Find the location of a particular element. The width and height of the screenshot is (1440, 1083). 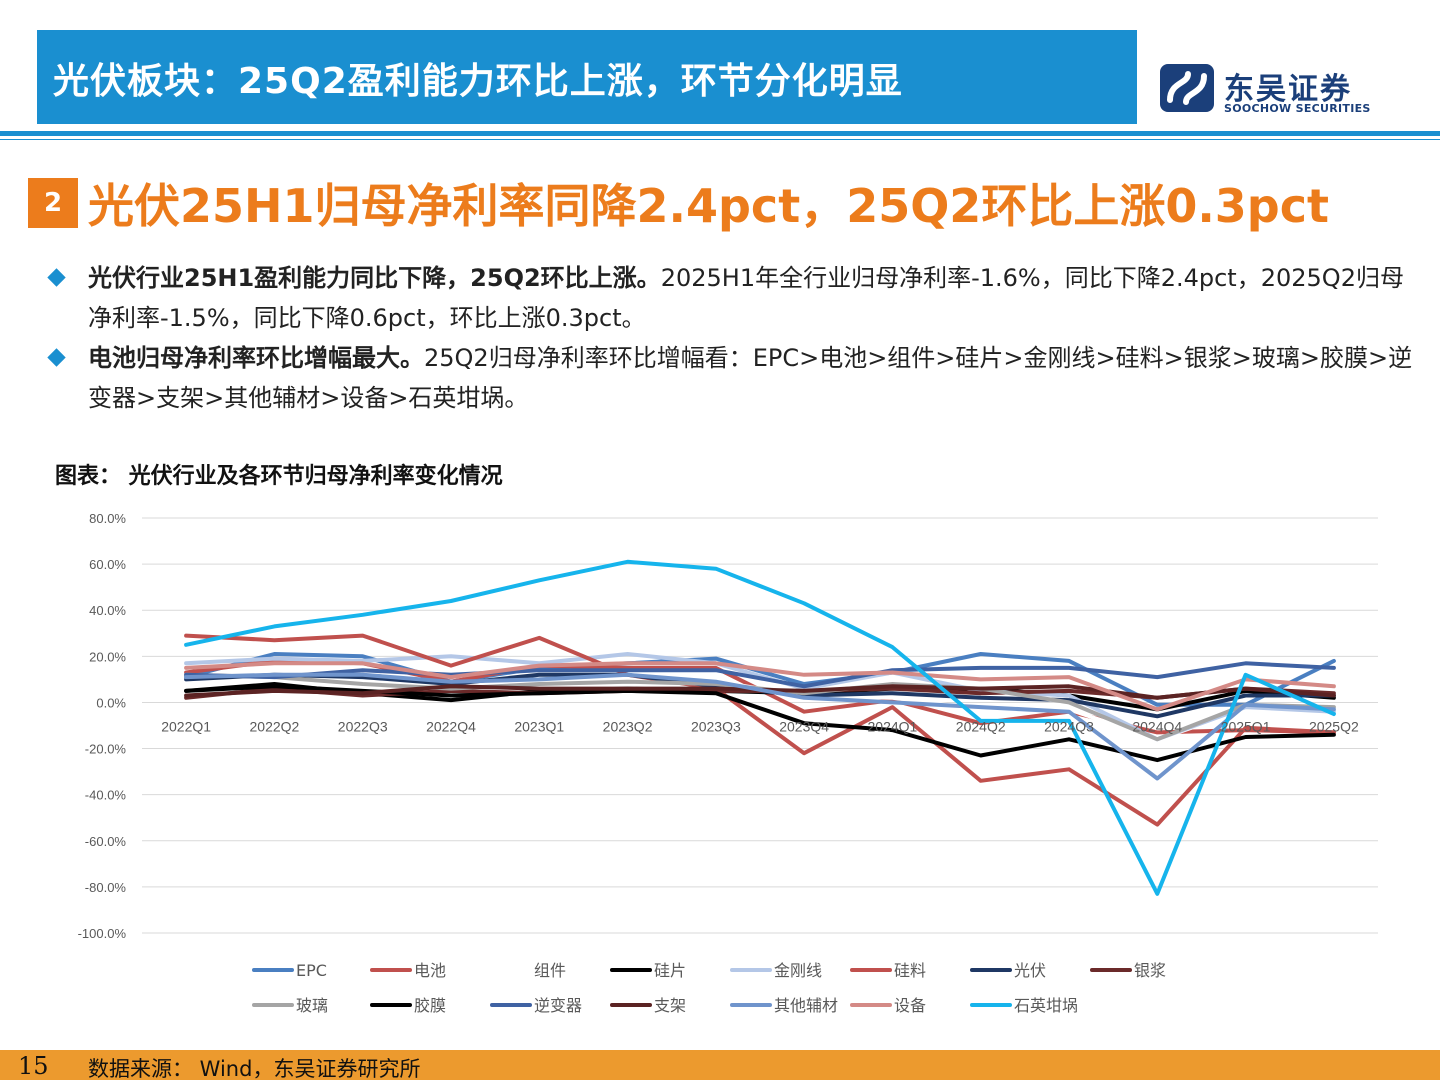

logo-text-en: SOOCHOW SECURITIES is located at coordinates (1297, 108).